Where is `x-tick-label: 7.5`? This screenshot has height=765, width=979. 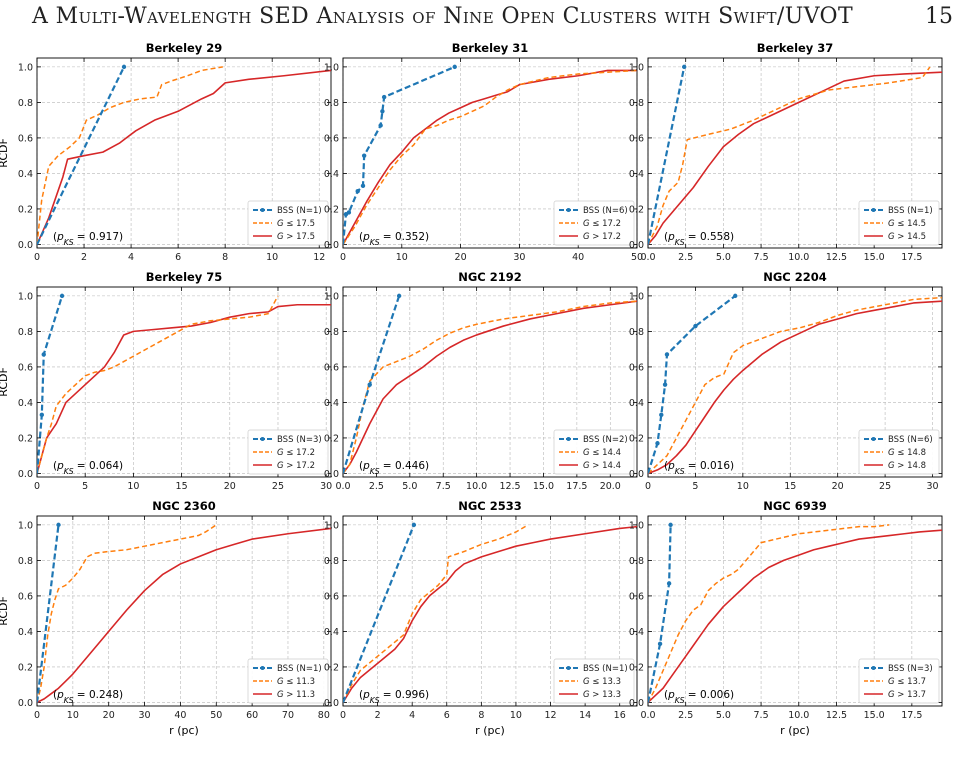
x-tick-label: 7.5 is located at coordinates (761, 257).